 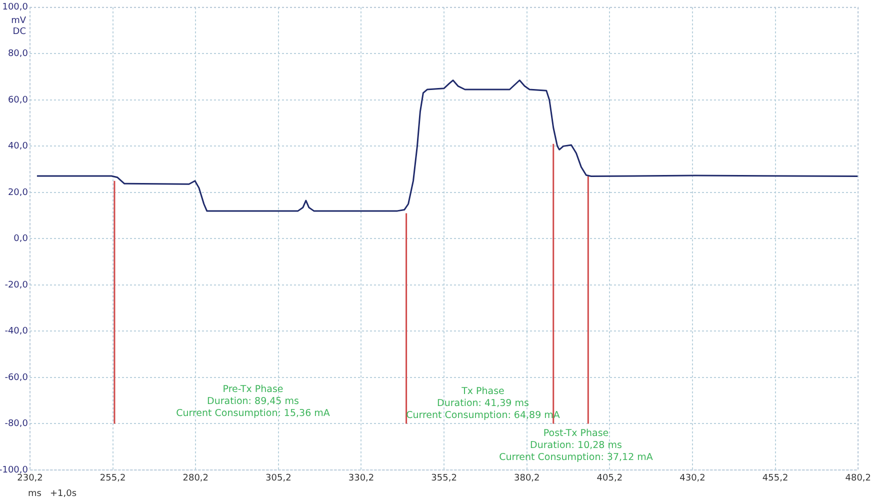 I want to click on y-tick-label: 40,0, so click(x=18, y=147).